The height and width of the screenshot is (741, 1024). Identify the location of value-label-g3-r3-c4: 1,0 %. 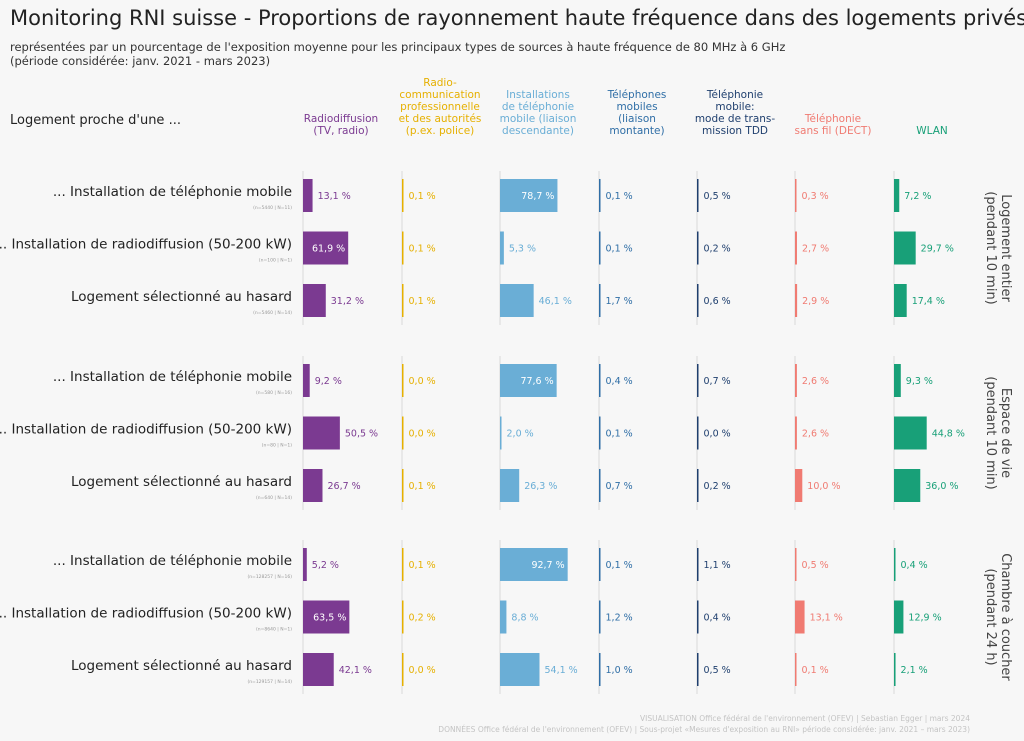
(619, 670).